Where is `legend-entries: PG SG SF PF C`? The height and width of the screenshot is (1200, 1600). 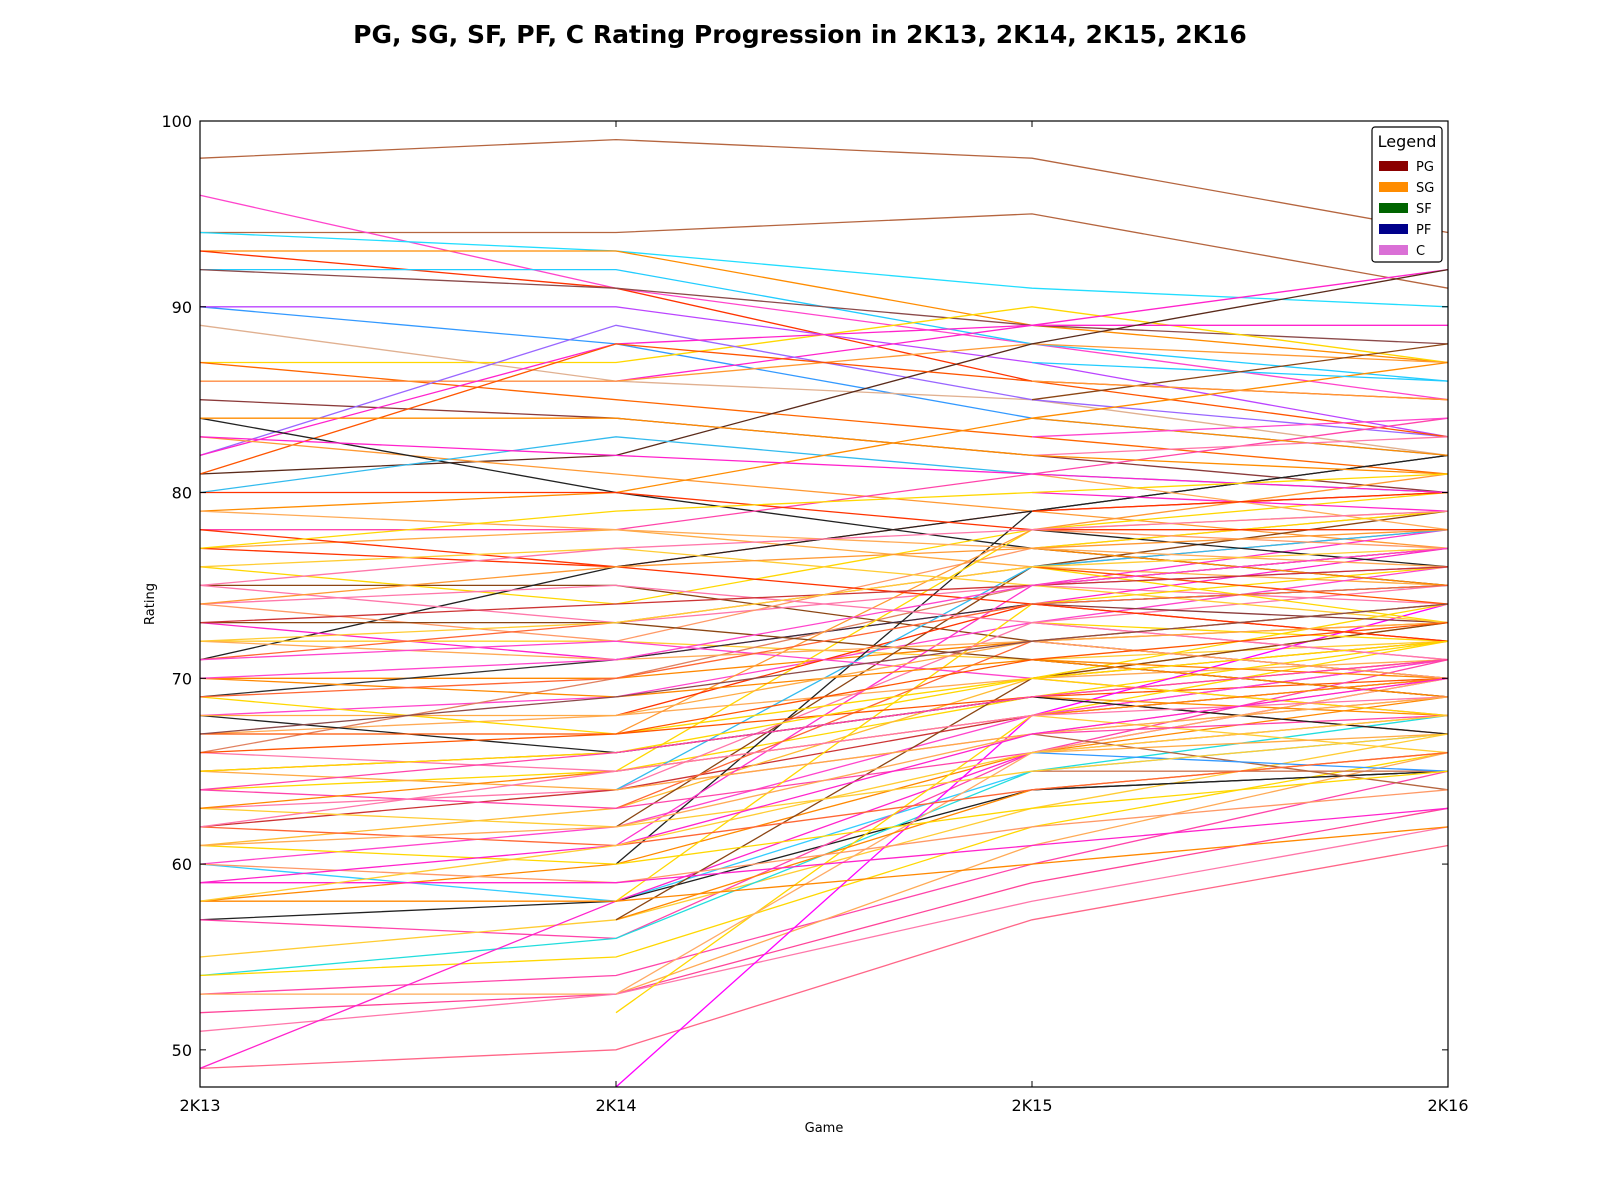
legend-entries: PG SG SF PF C is located at coordinates (1406, 209).